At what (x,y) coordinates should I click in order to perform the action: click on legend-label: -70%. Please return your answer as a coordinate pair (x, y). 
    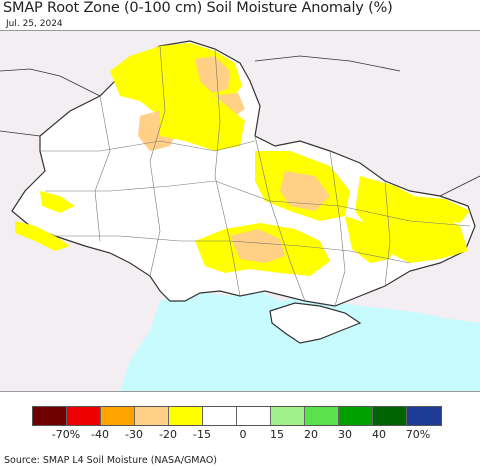
    Looking at the image, I should click on (66, 434).